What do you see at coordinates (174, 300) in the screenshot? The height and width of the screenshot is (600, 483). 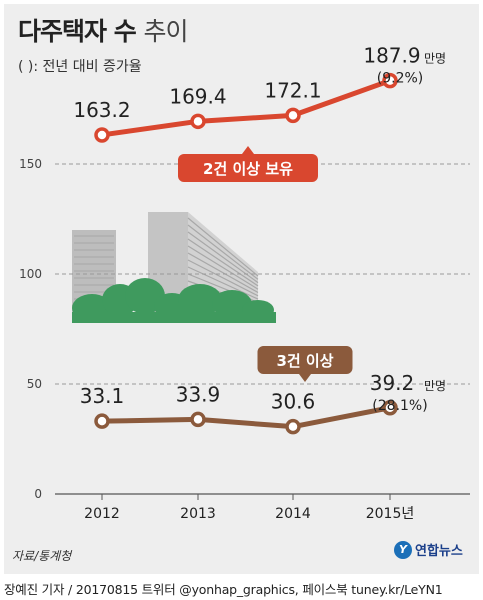 I see `trees-illustration` at bounding box center [174, 300].